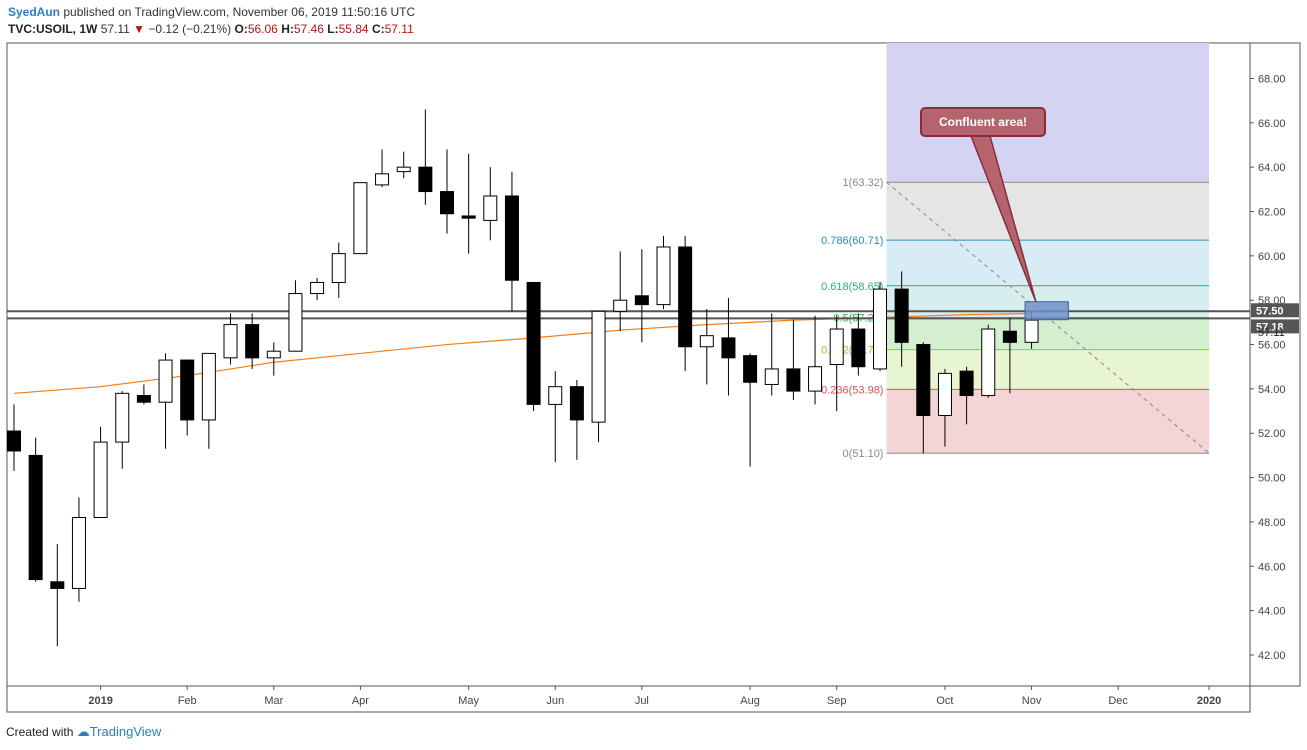 The width and height of the screenshot is (1307, 750). I want to click on low-value: 55.84, so click(353, 29).